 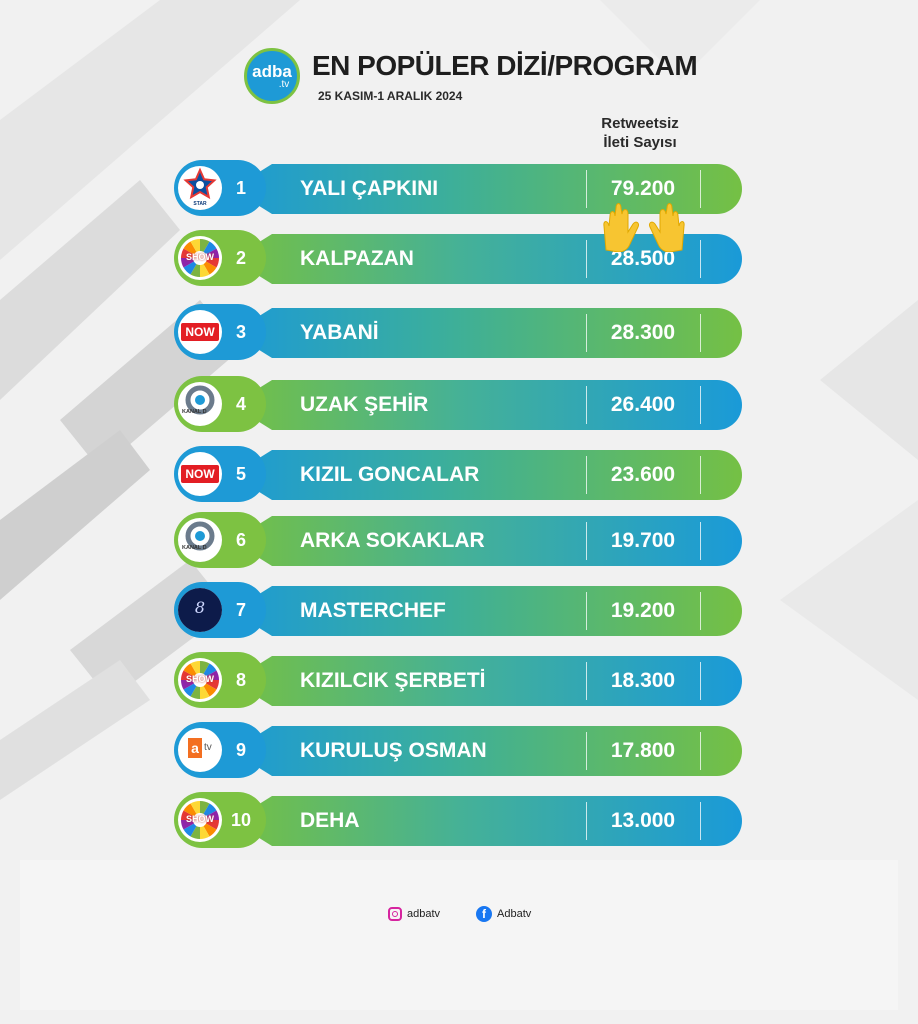 What do you see at coordinates (240, 332) in the screenshot?
I see `rank-number: 3` at bounding box center [240, 332].